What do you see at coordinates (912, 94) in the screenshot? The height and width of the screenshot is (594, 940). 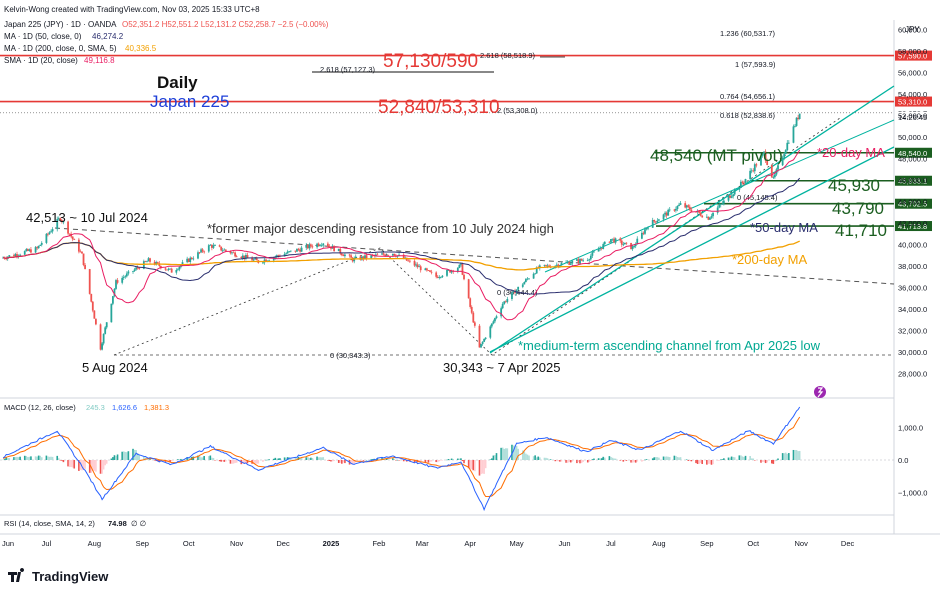 I see `price-tick-label: 54,000.0` at bounding box center [912, 94].